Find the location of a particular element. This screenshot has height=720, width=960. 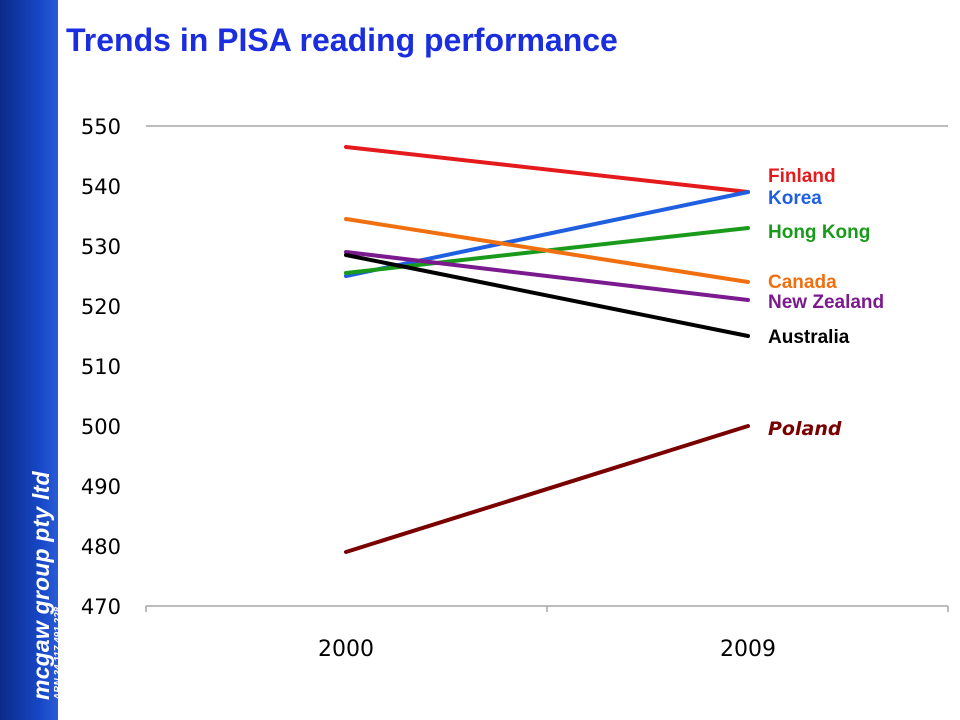

series-label-hong-kong: Hong Kong is located at coordinates (819, 232).